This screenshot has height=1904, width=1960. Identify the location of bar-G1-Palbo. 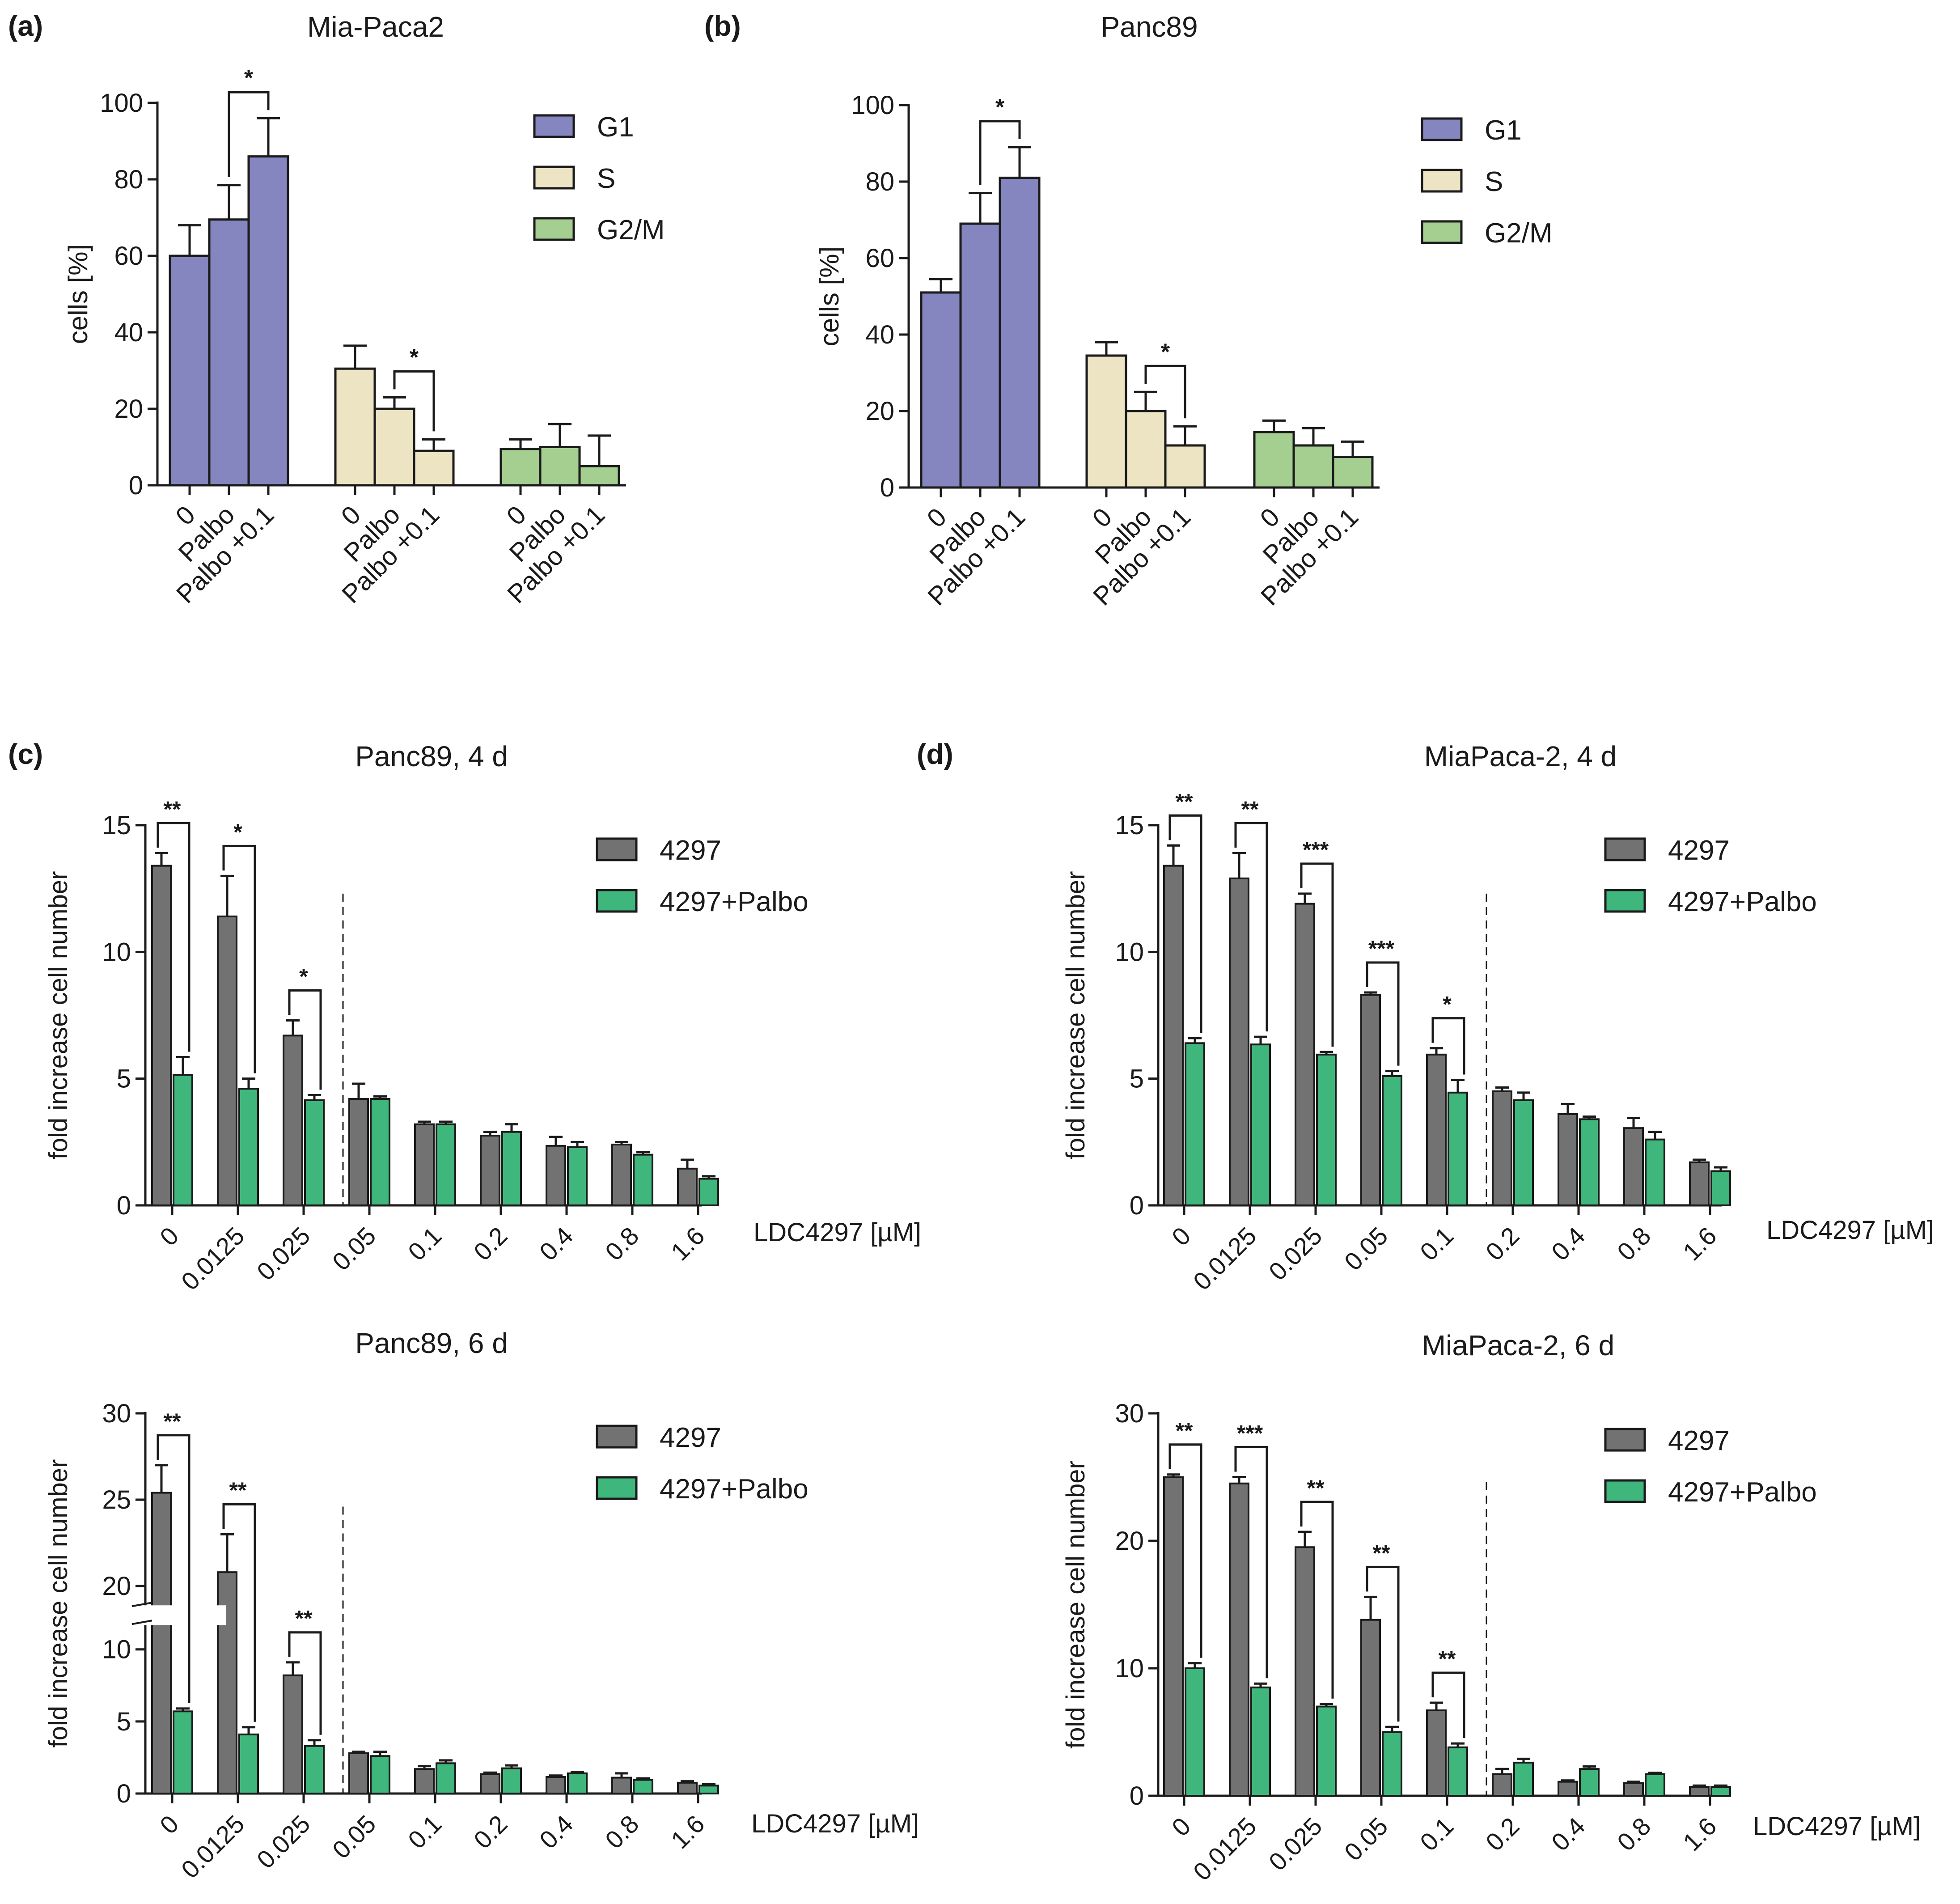
(980, 355).